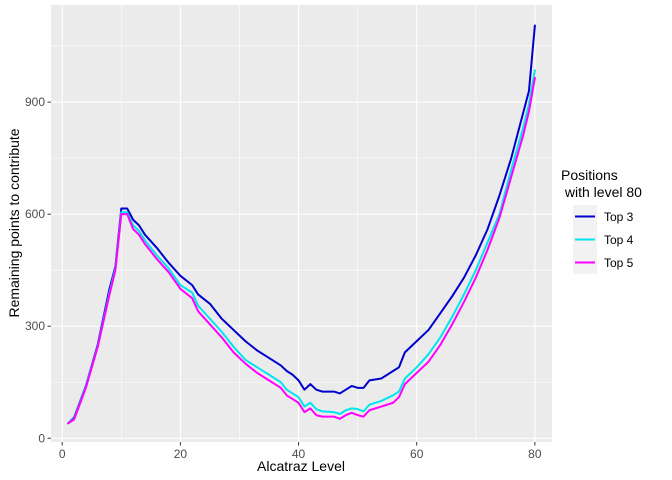 Image resolution: width=672 pixels, height=480 pixels. Describe the element at coordinates (35, 326) in the screenshot. I see `y-tick-label: 300` at that location.